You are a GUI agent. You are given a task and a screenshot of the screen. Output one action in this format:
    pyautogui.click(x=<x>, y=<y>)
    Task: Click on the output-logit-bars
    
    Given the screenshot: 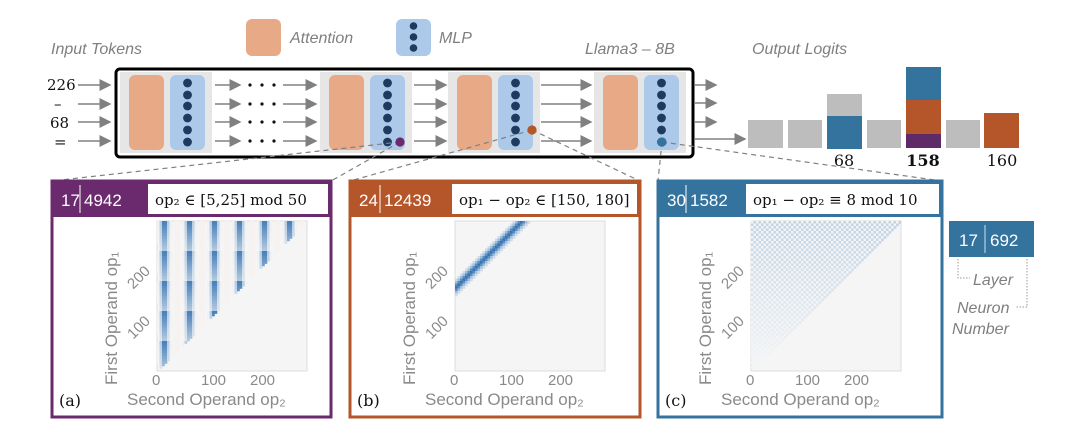 What is the action you would take?
    pyautogui.click(x=883, y=108)
    